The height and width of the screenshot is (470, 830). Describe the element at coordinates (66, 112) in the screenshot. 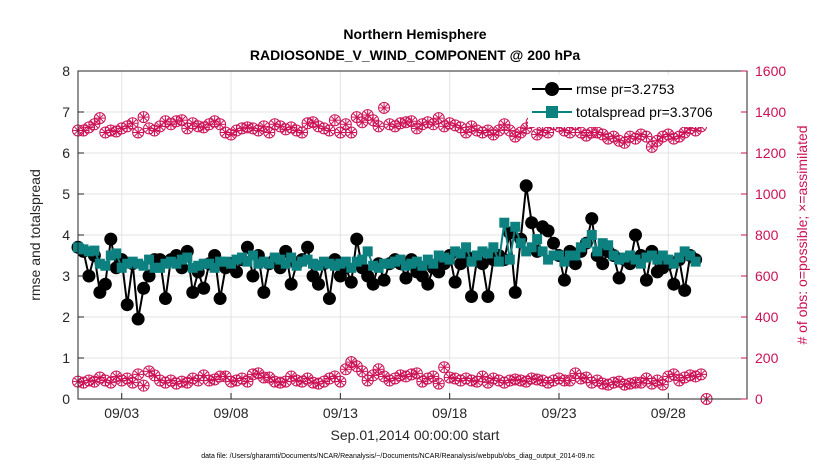

I see `y-tick-label: 7` at that location.